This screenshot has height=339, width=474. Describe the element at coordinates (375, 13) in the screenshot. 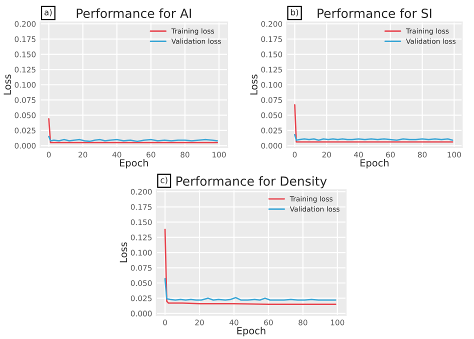

I see `chart-title: Performance for SI` at that location.